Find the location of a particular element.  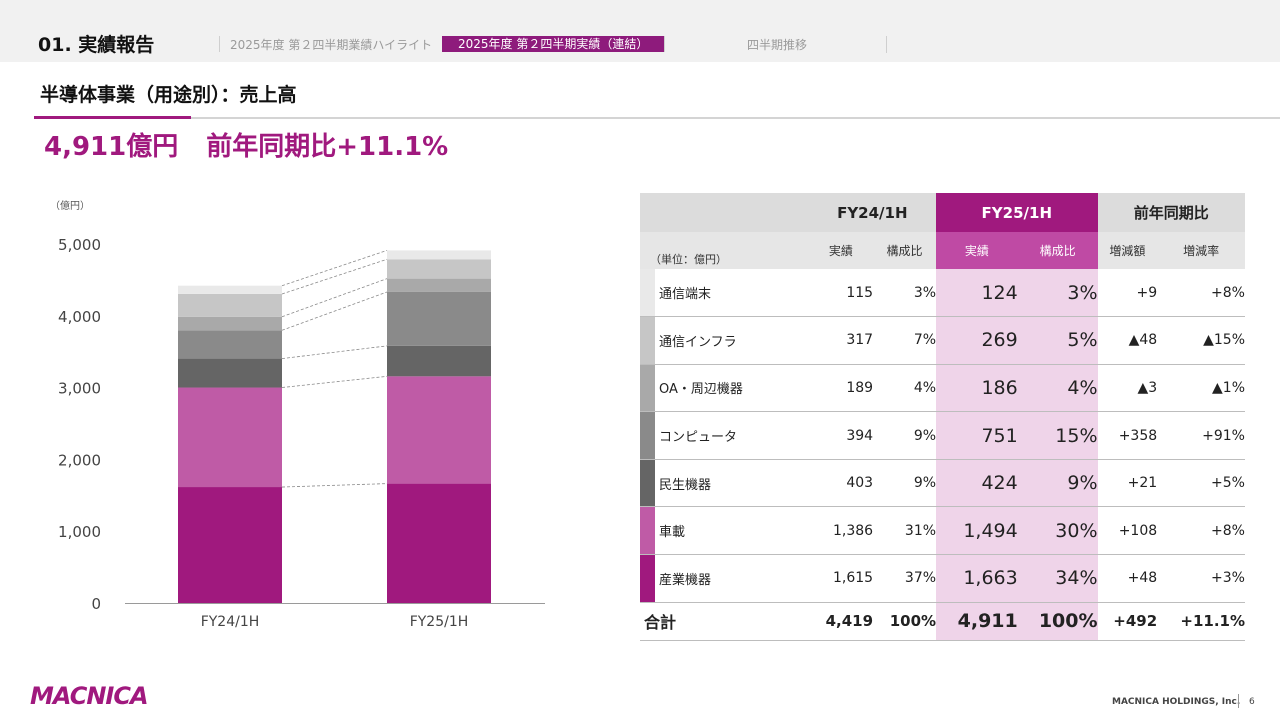

table-cell: 34% is located at coordinates (1057, 578).